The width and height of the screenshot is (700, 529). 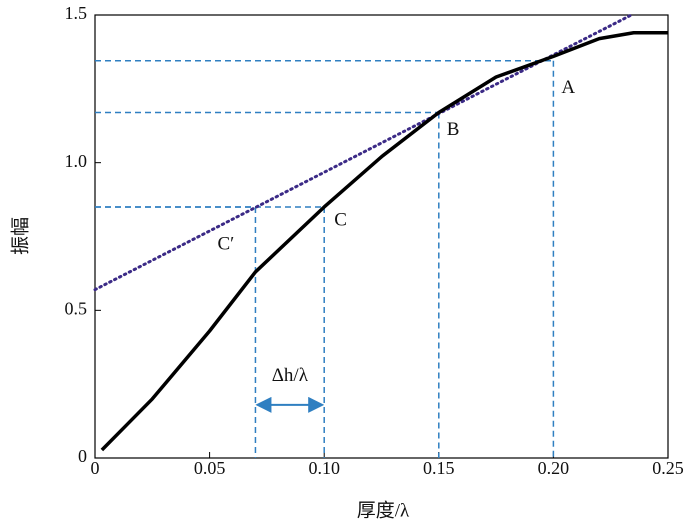 I want to click on y-axis-label: 振幅, so click(x=20, y=236).